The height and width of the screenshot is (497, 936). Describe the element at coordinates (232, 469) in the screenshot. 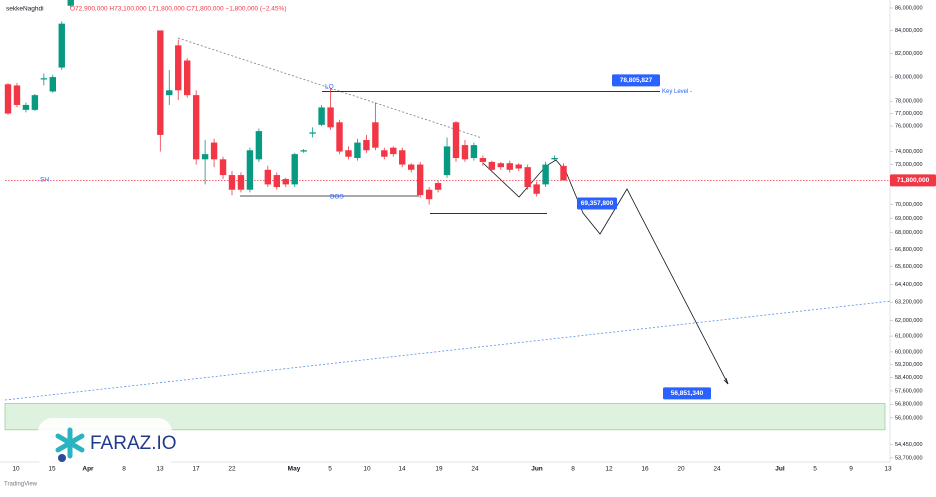

I see `x-tick-label: 22` at that location.